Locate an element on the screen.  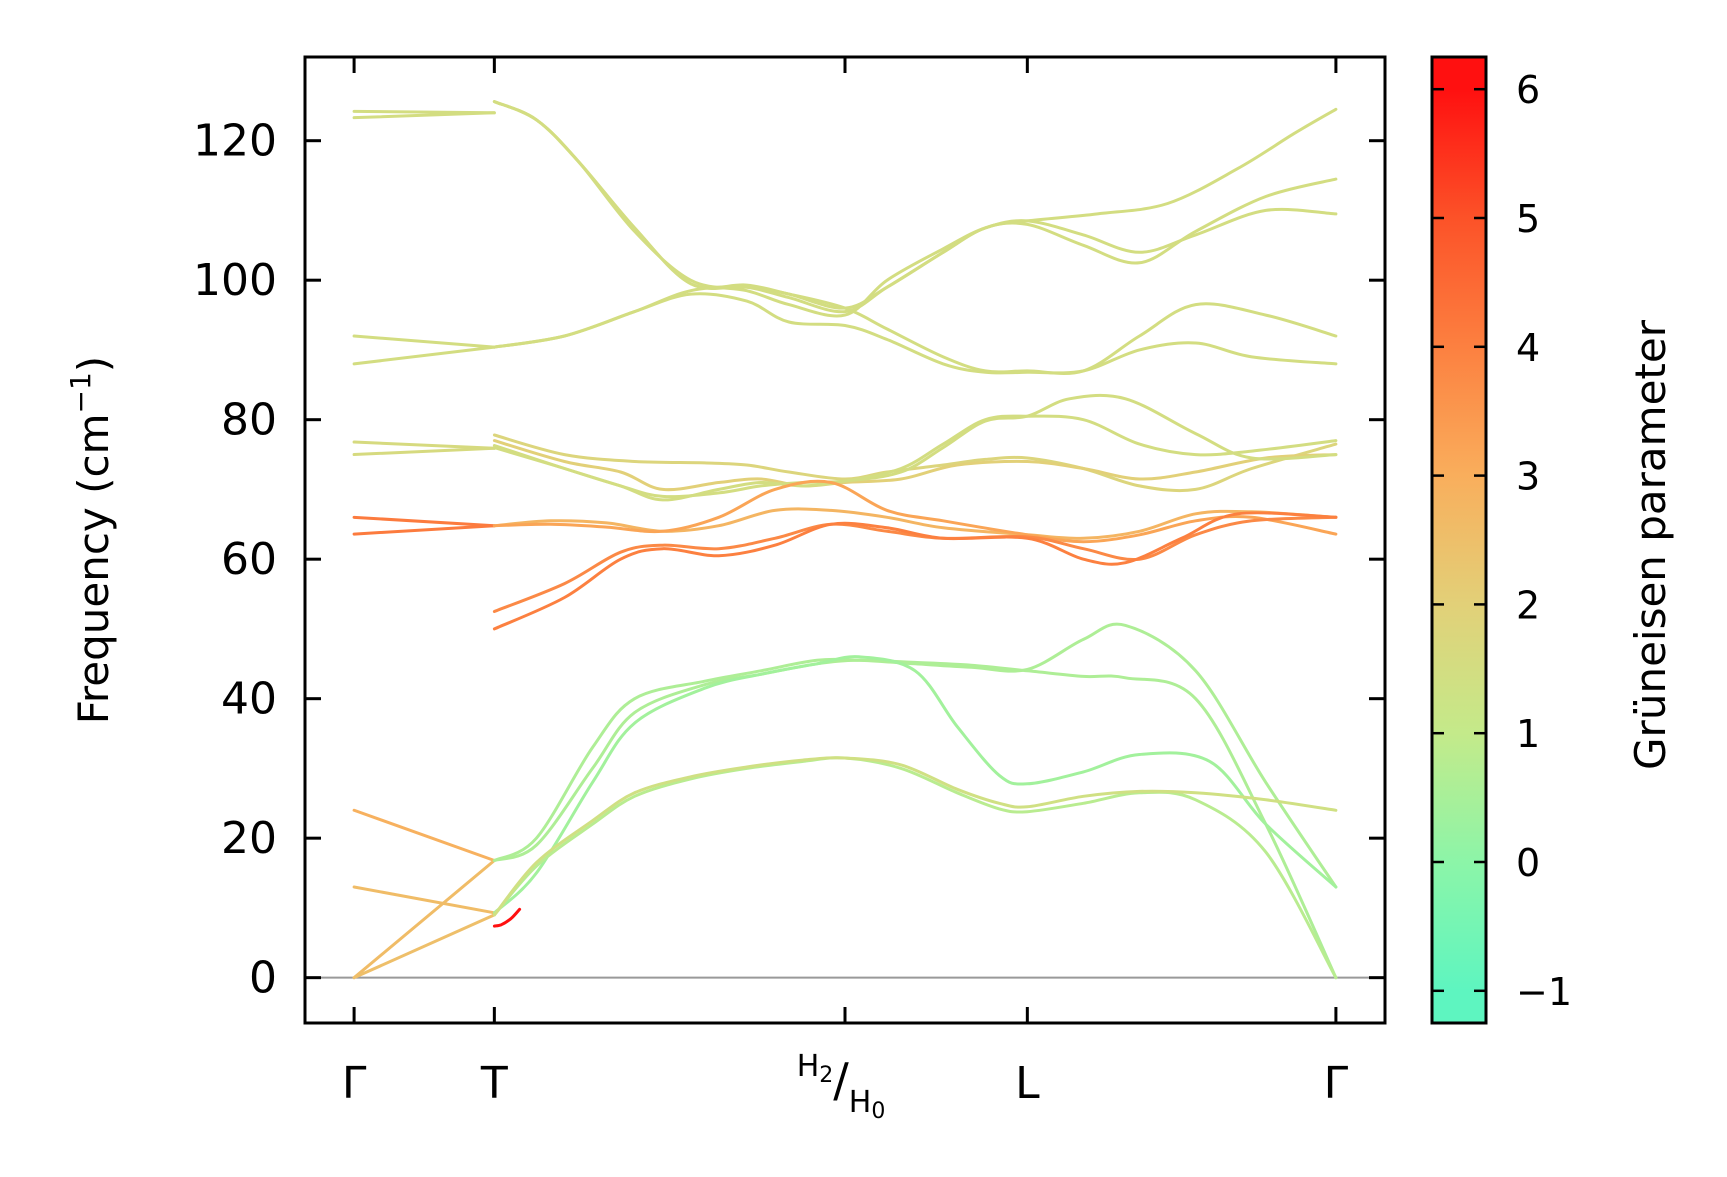
y-tick-label: 100 is located at coordinates (235, 280).